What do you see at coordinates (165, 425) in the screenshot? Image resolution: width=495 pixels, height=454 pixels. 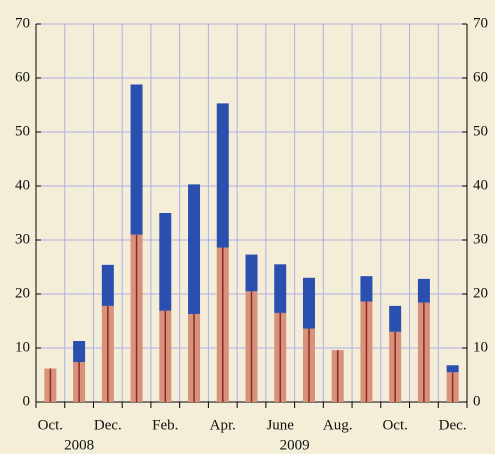 I see `x-tick-label: Feb.` at bounding box center [165, 425].